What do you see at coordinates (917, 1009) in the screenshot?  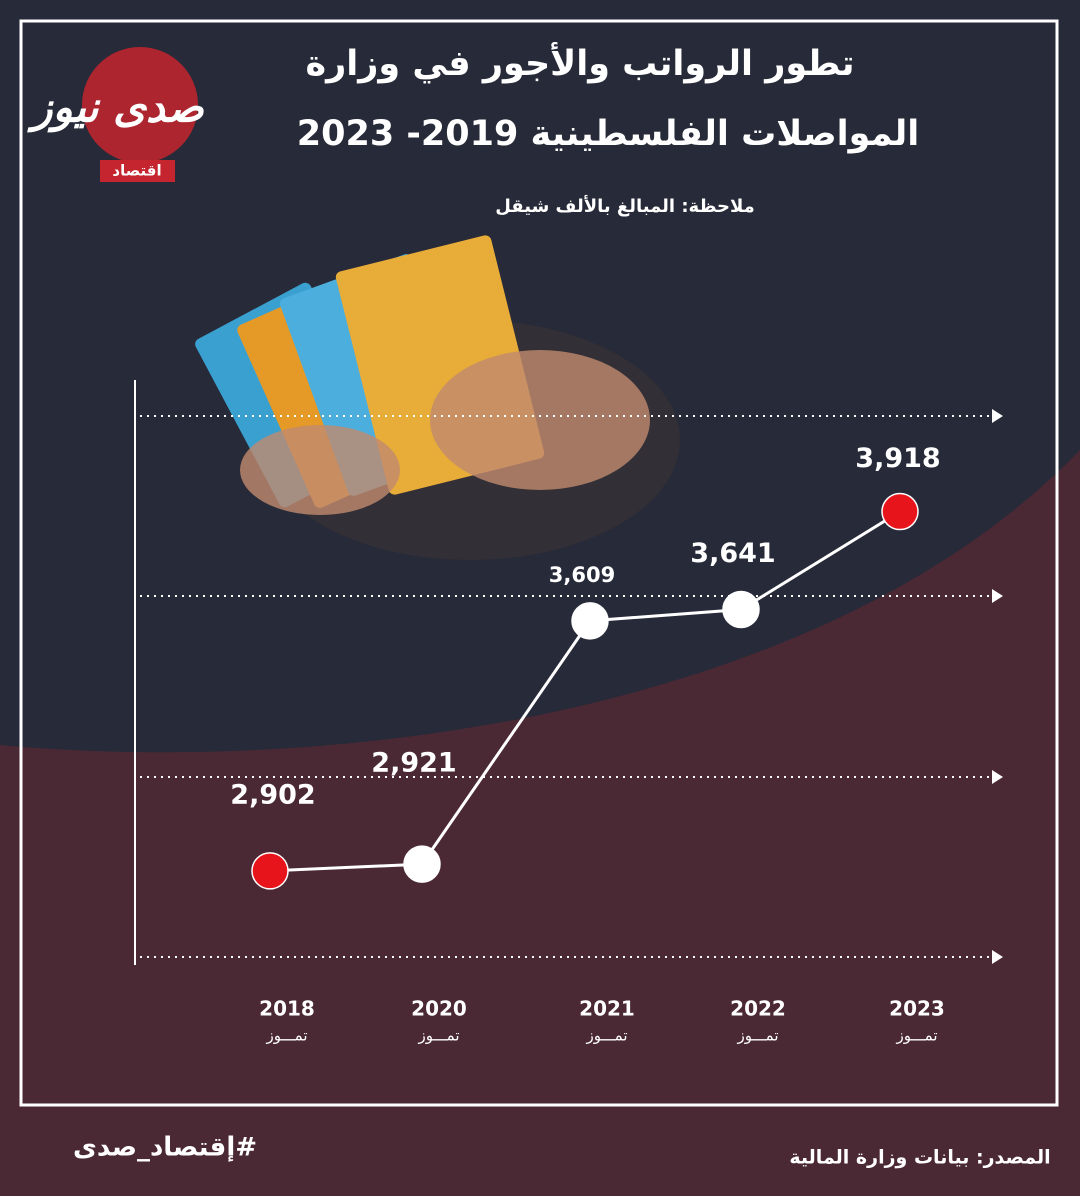 I see `x-tick-label: 2023` at bounding box center [917, 1009].